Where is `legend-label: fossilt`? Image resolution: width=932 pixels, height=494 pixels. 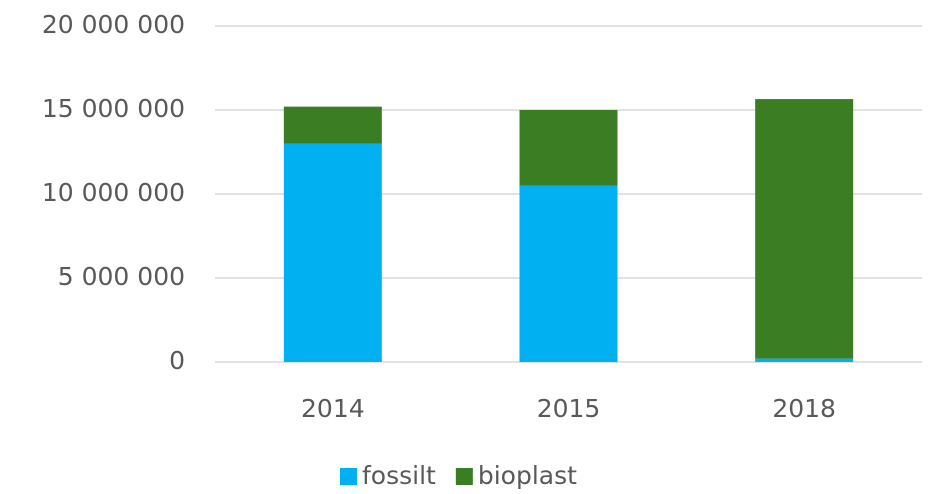 legend-label: fossilt is located at coordinates (399, 475).